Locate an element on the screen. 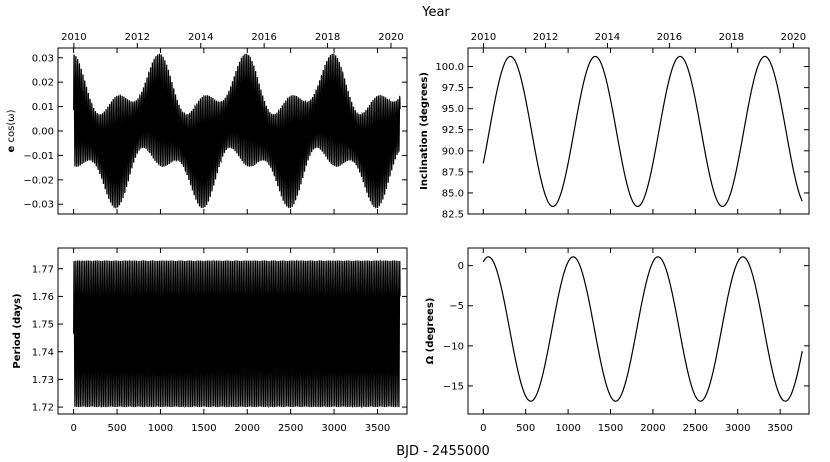  period-ytick-label: 1.74 is located at coordinates (43, 352).